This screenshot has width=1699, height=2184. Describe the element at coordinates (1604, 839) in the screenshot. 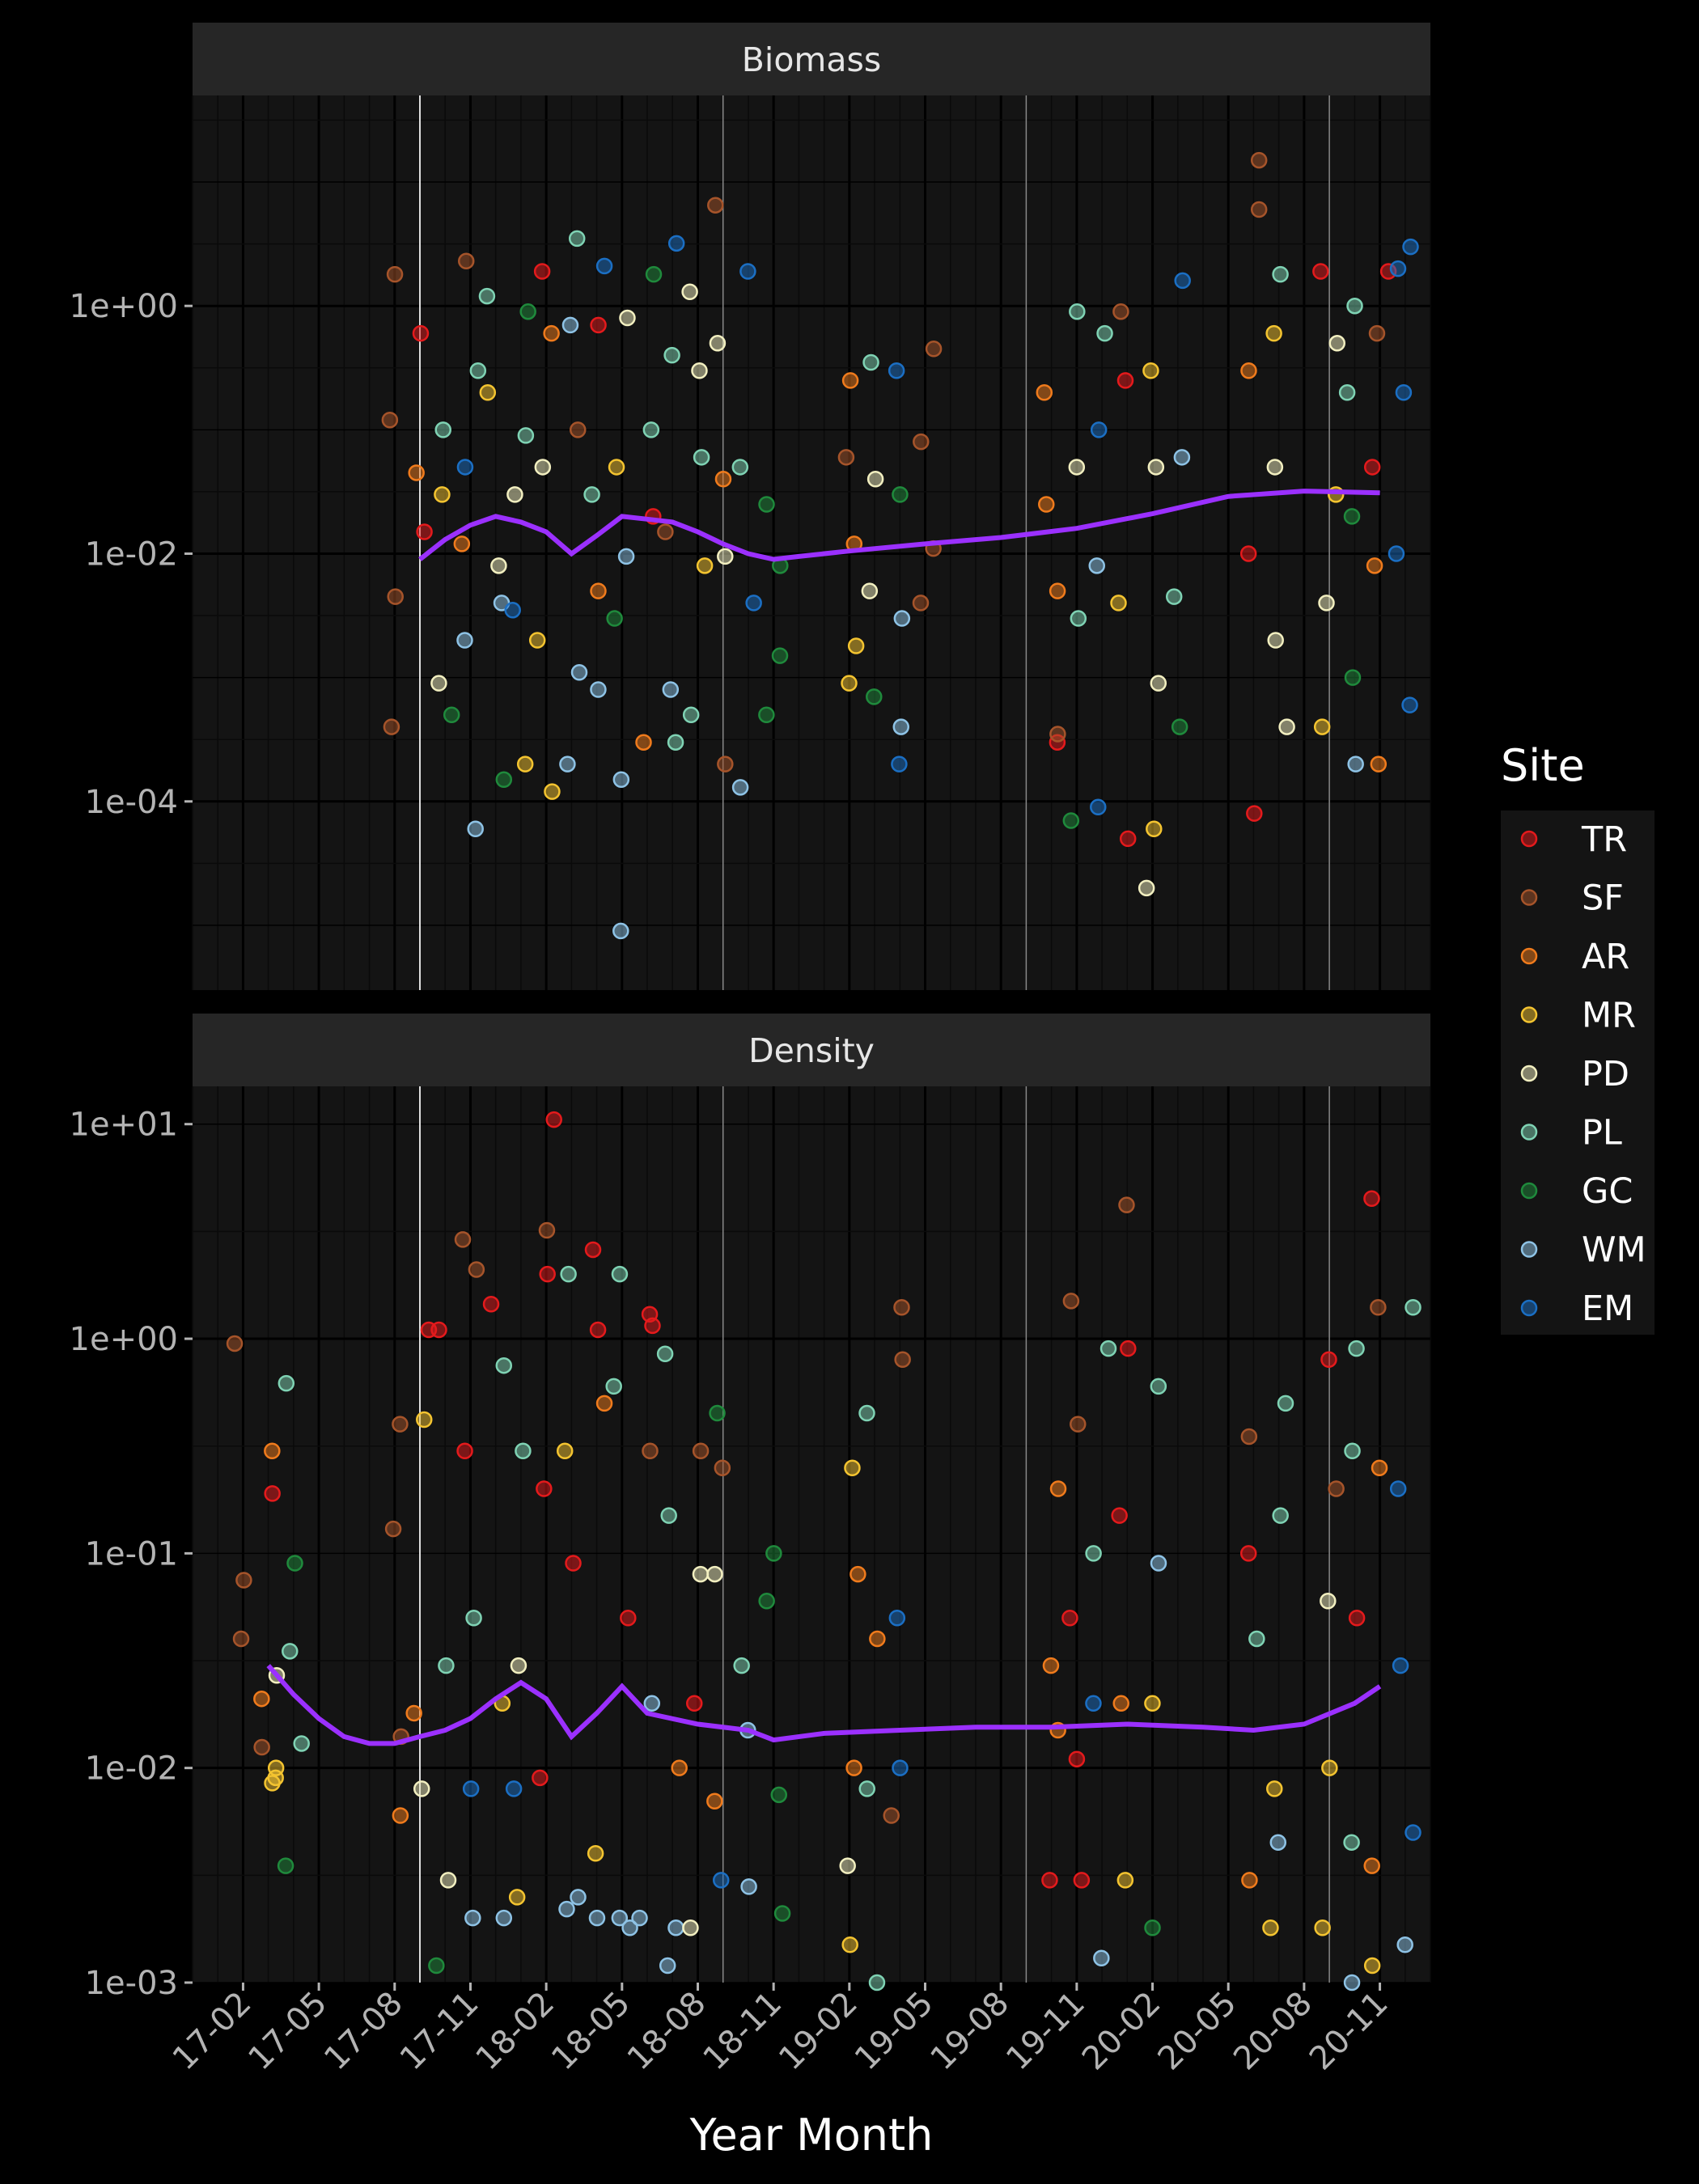

I see `legend-label: TR` at that location.